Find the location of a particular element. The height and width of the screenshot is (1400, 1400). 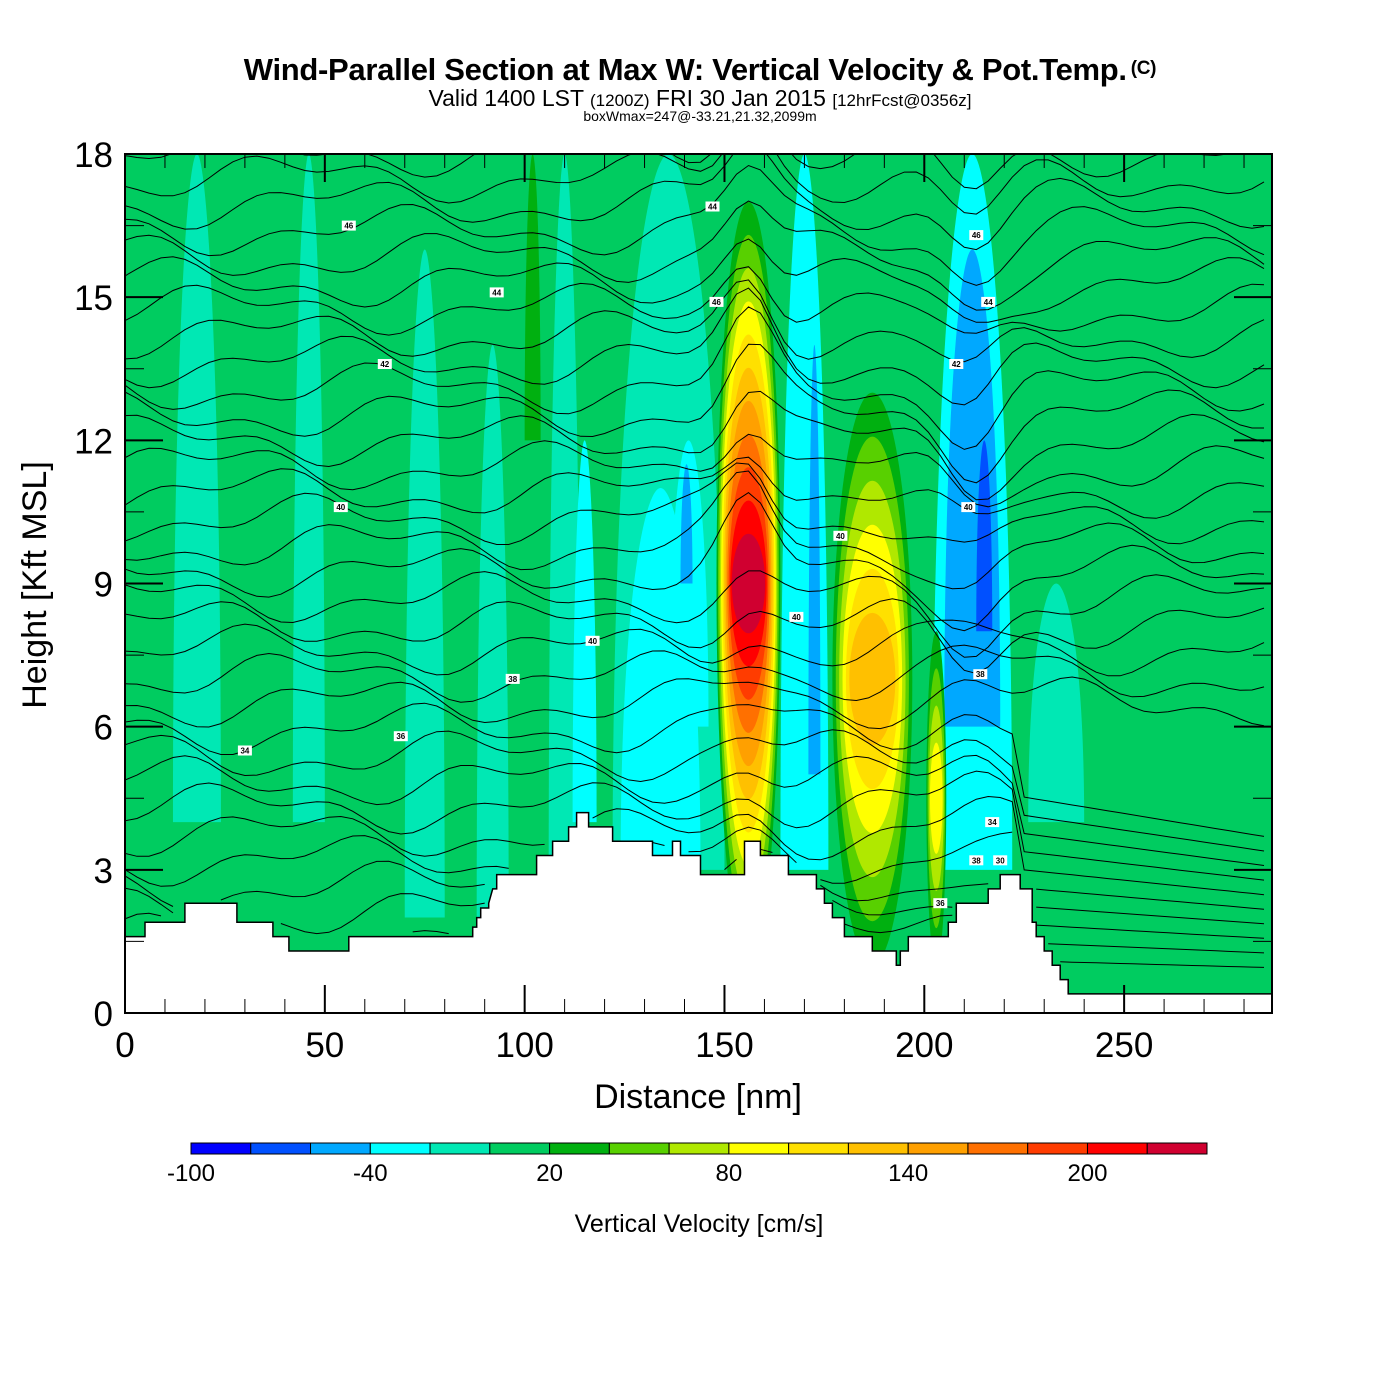

contour-label-text: 42 is located at coordinates (384, 364).